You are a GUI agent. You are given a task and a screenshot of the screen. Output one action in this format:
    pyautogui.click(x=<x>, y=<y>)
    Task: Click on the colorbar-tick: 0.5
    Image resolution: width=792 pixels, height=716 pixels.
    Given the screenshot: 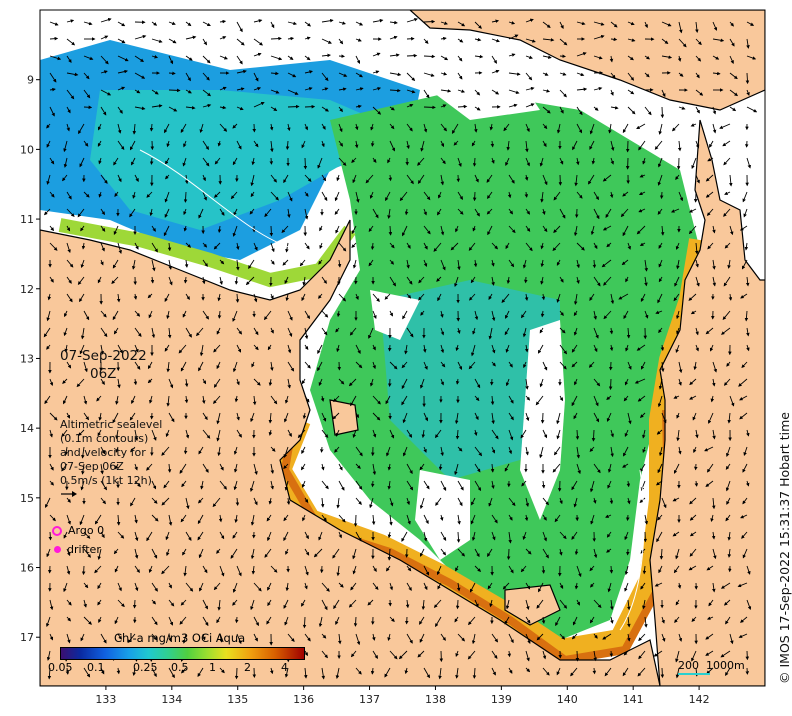 What is the action you would take?
    pyautogui.click(x=180, y=667)
    